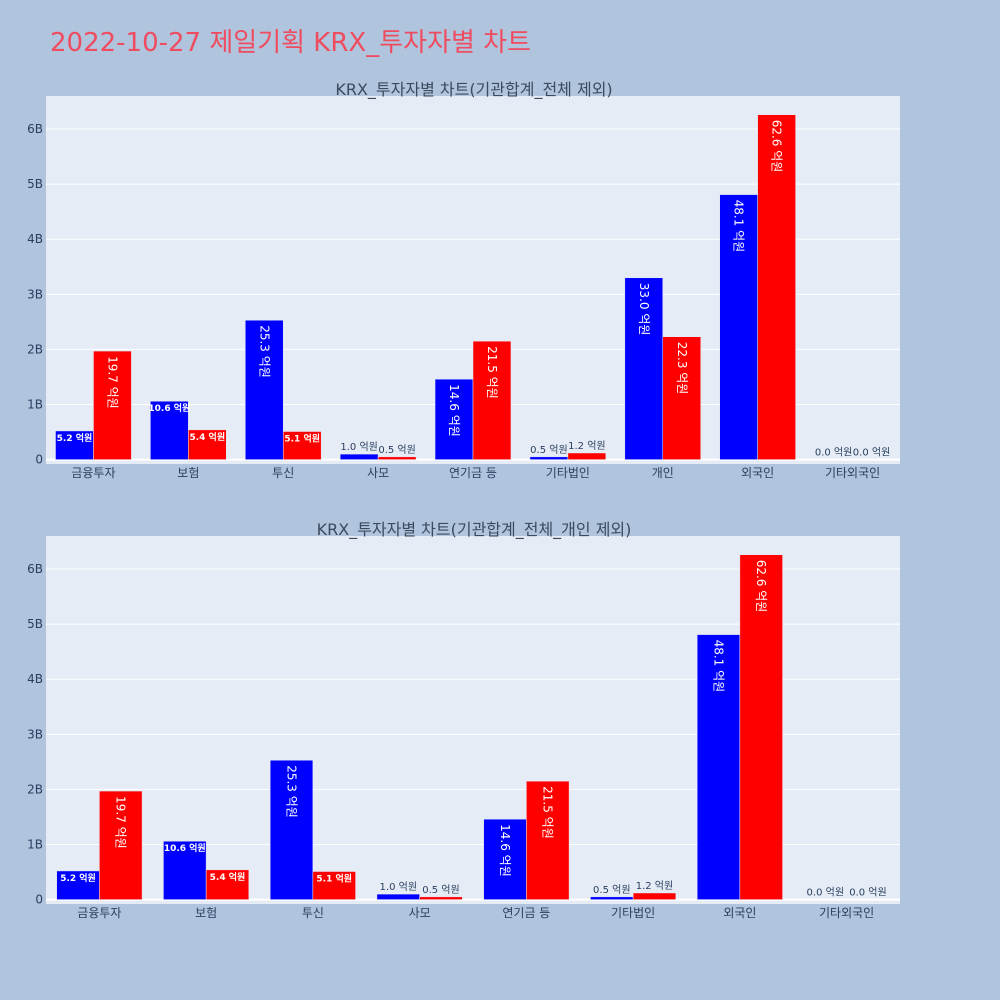 The width and height of the screenshot is (1000, 1000). What do you see at coordinates (291, 43) in the screenshot?
I see `page-title: 2022-10-27 제일기획 KRX_투자자별 차트` at bounding box center [291, 43].